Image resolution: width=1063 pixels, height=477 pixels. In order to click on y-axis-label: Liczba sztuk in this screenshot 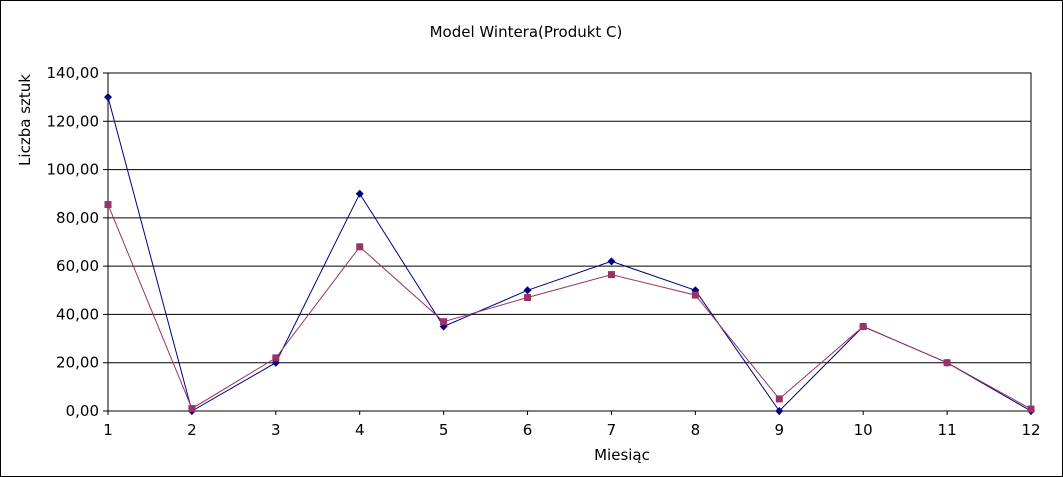, I will do `click(25, 120)`.